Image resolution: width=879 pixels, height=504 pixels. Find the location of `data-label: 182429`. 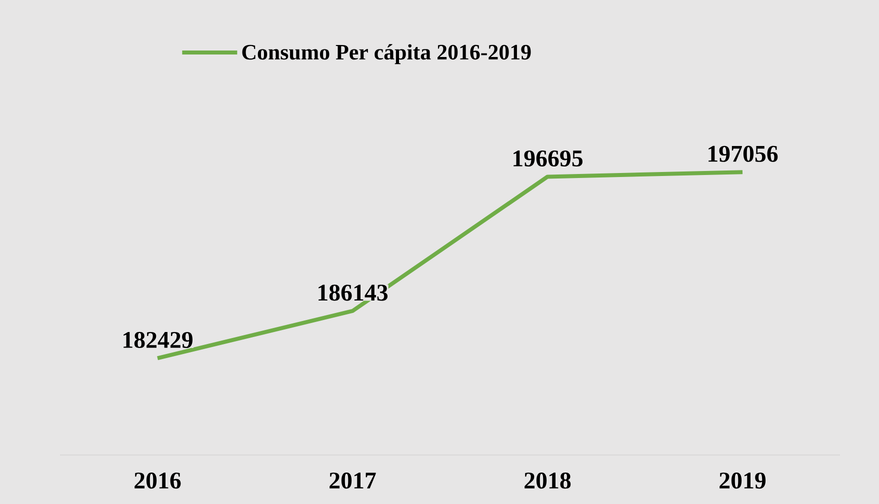

data-label: 182429 is located at coordinates (158, 340).